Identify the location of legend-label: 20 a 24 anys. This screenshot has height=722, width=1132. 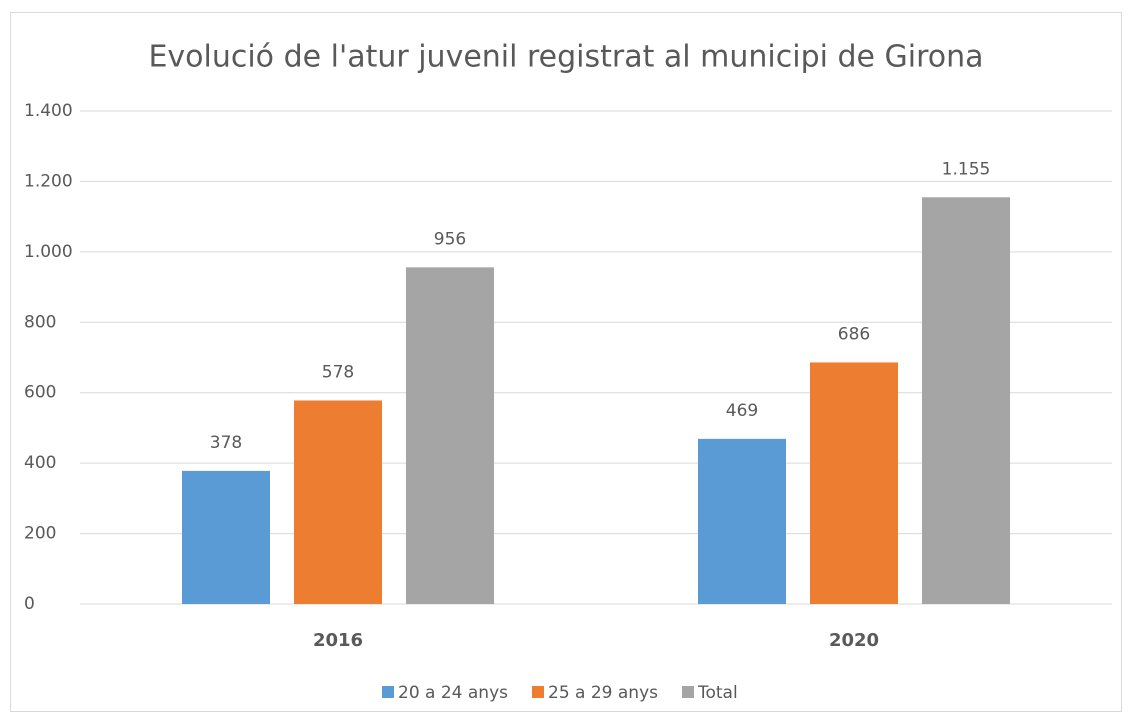
(453, 693).